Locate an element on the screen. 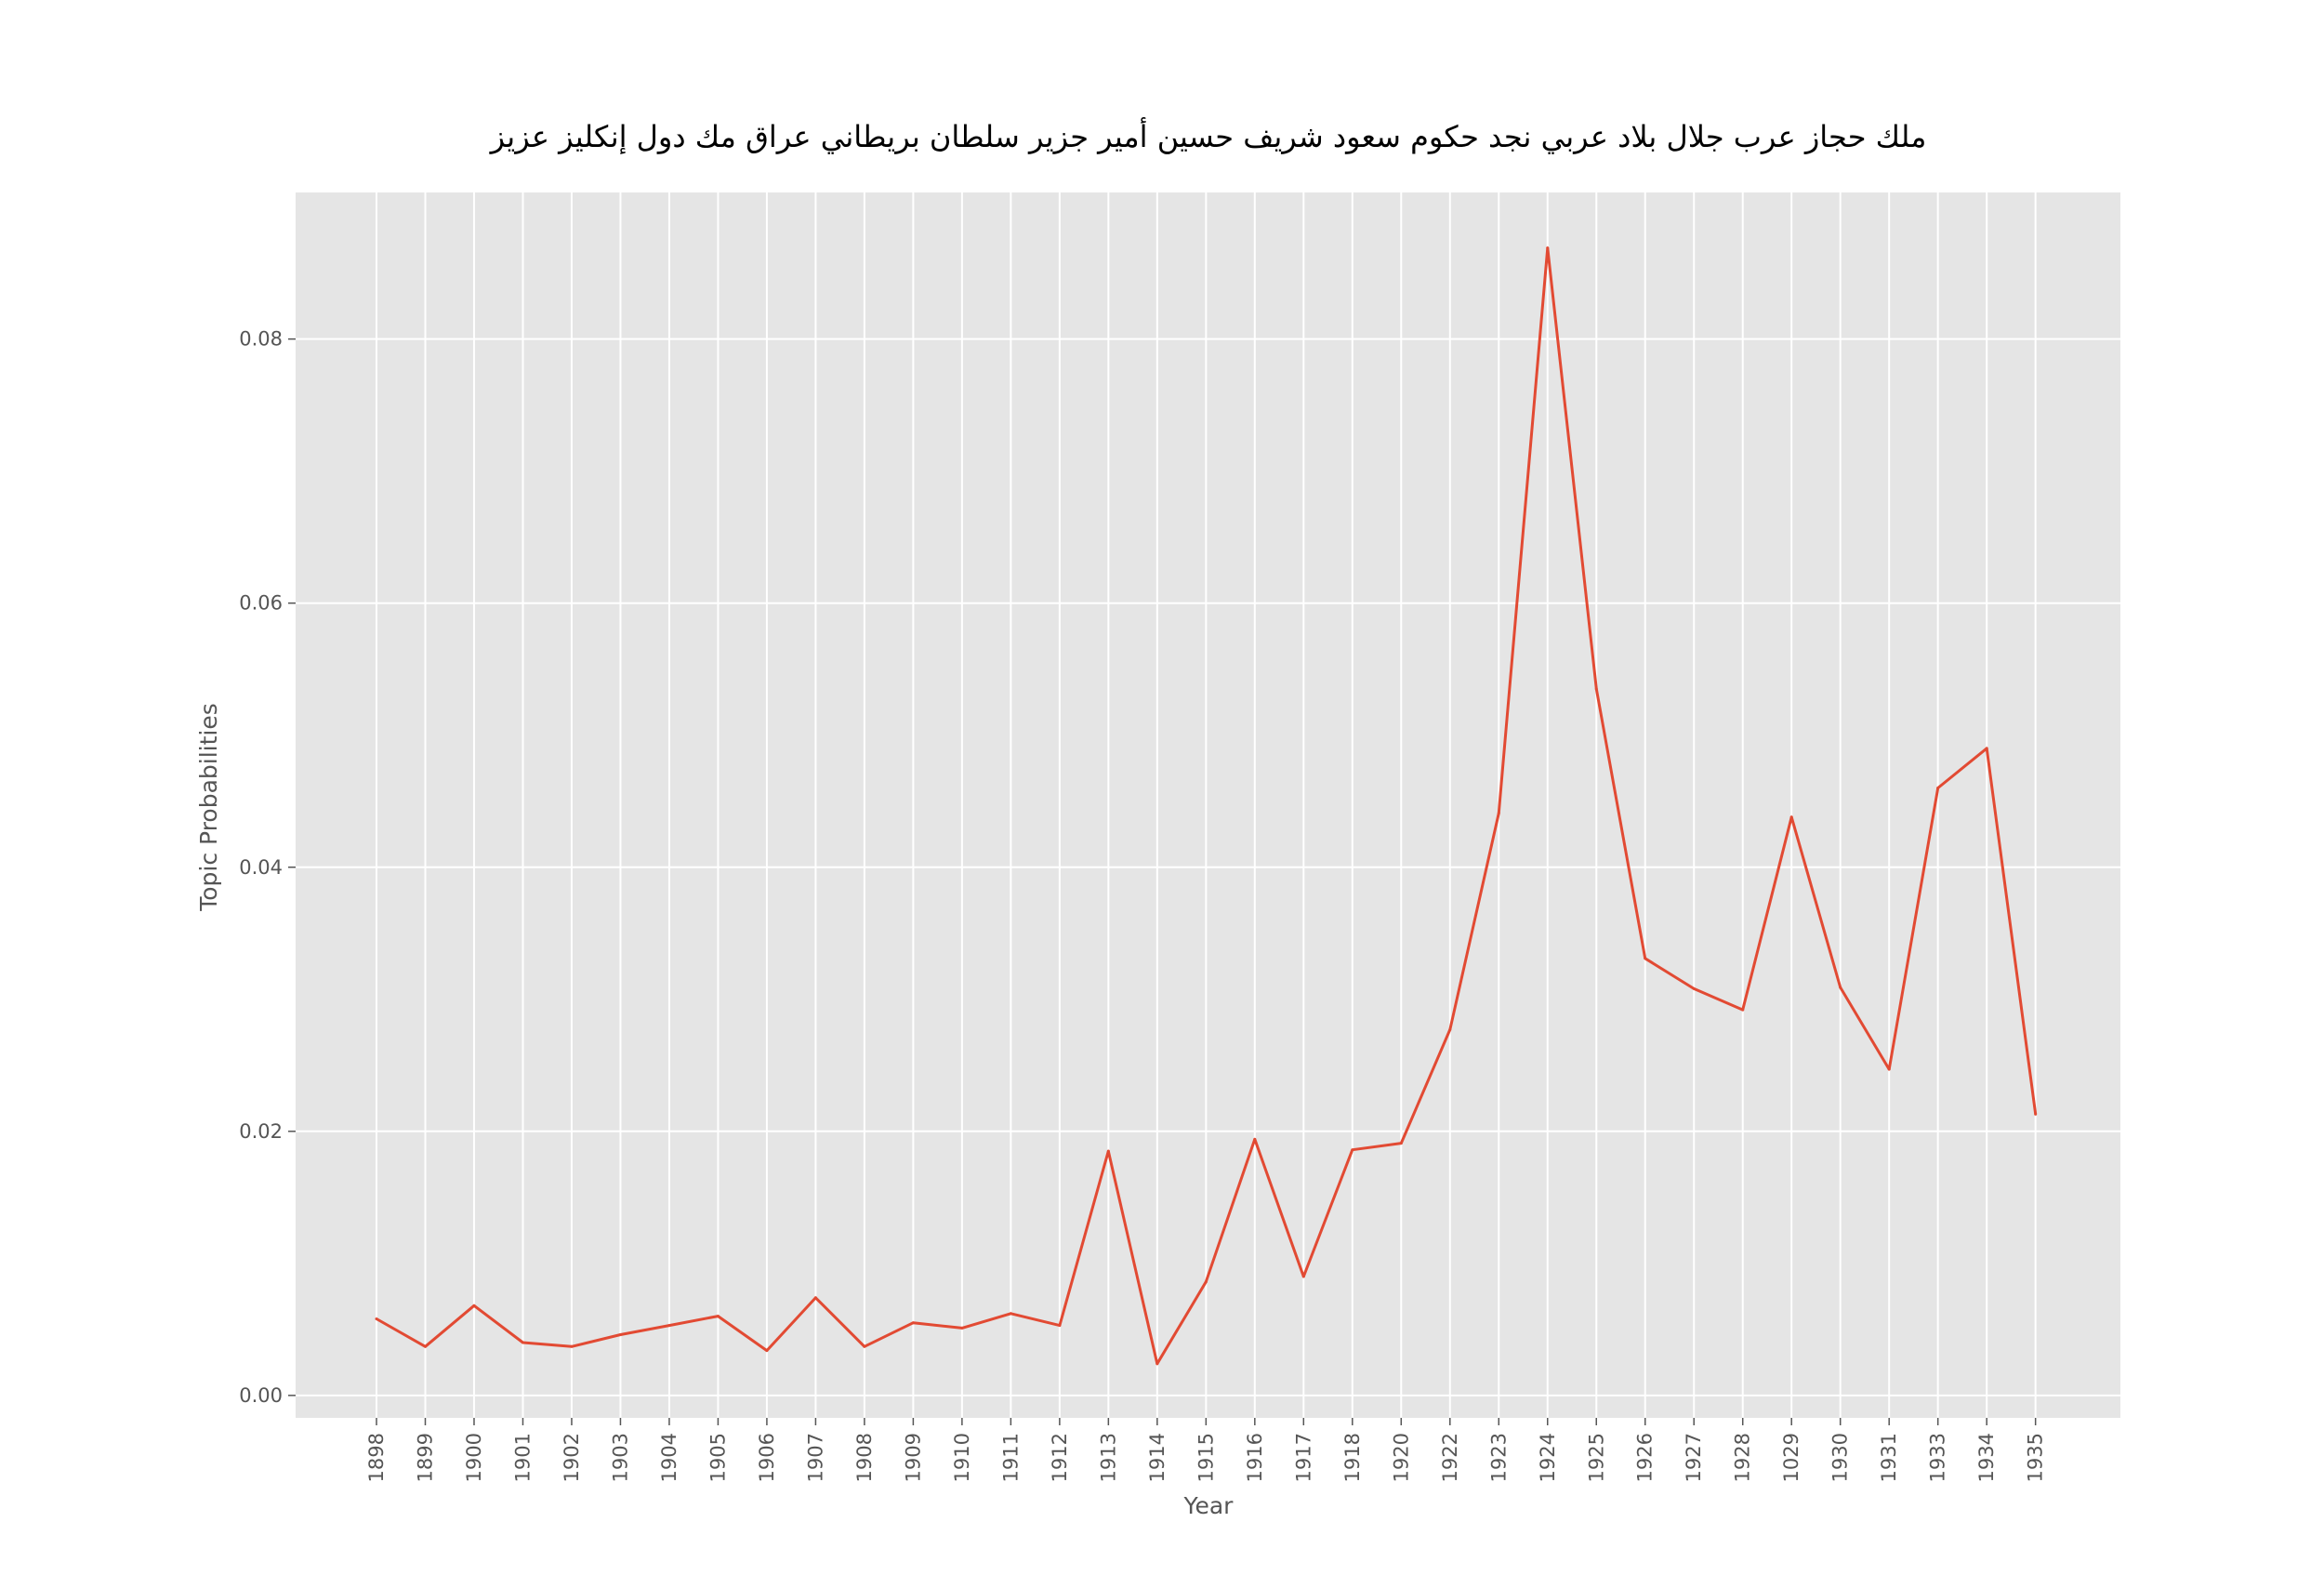 The height and width of the screenshot is (1575, 2324). x-tick-label: 1911 is located at coordinates (1010, 1457).